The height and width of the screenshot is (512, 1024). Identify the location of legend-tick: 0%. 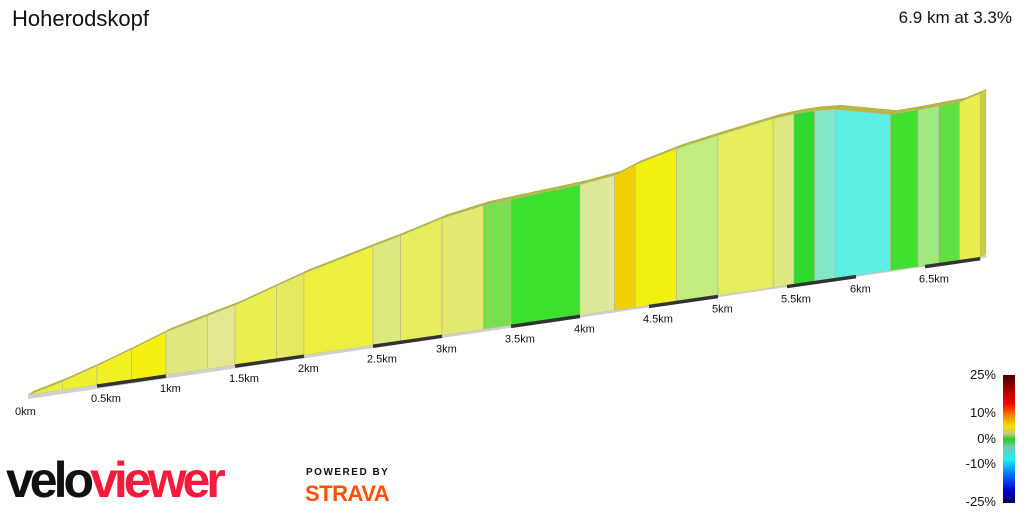
(986, 438).